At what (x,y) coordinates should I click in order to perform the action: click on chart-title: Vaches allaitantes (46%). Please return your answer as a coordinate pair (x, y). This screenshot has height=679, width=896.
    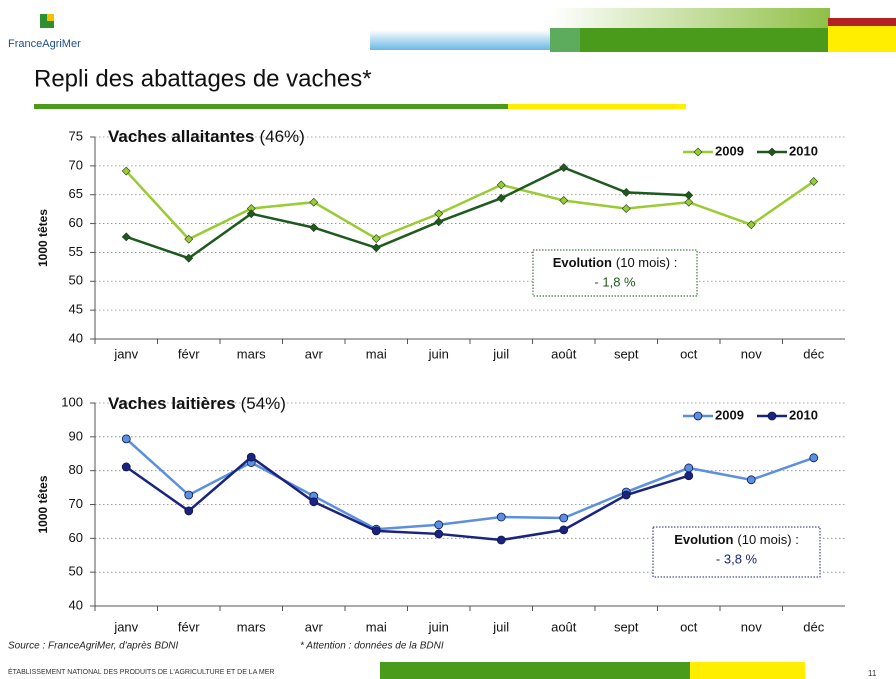
    Looking at the image, I should click on (206, 136).